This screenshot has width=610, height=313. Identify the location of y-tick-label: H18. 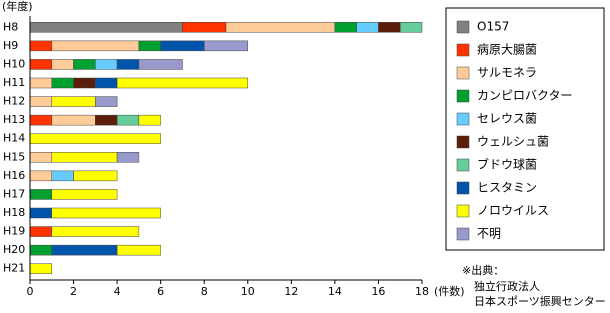
(14, 212).